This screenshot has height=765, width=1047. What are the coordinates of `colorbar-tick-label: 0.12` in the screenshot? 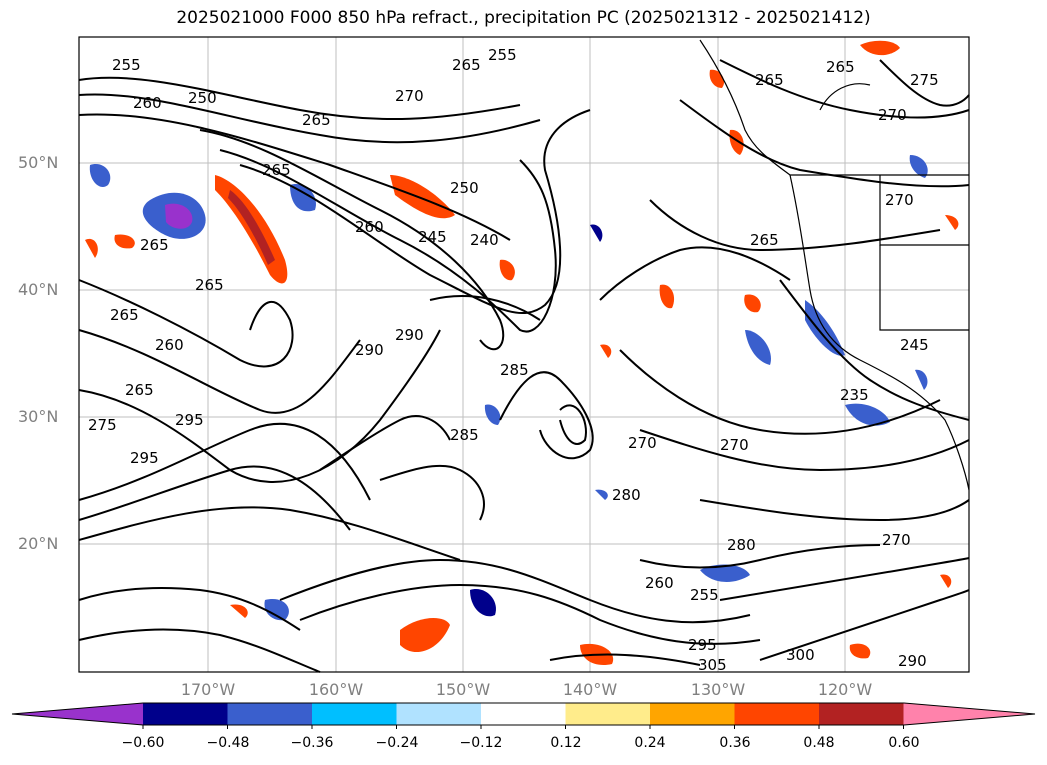 It's located at (566, 743).